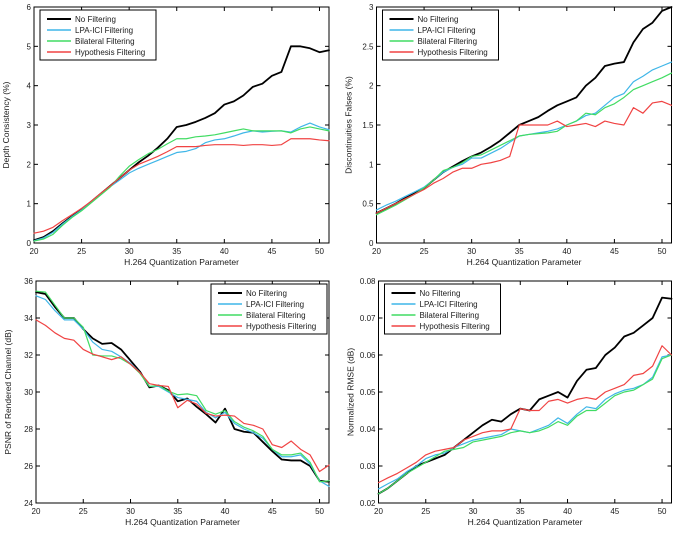 The width and height of the screenshot is (685, 547). What do you see at coordinates (28, 503) in the screenshot?
I see `y-tick-label: 24` at bounding box center [28, 503].